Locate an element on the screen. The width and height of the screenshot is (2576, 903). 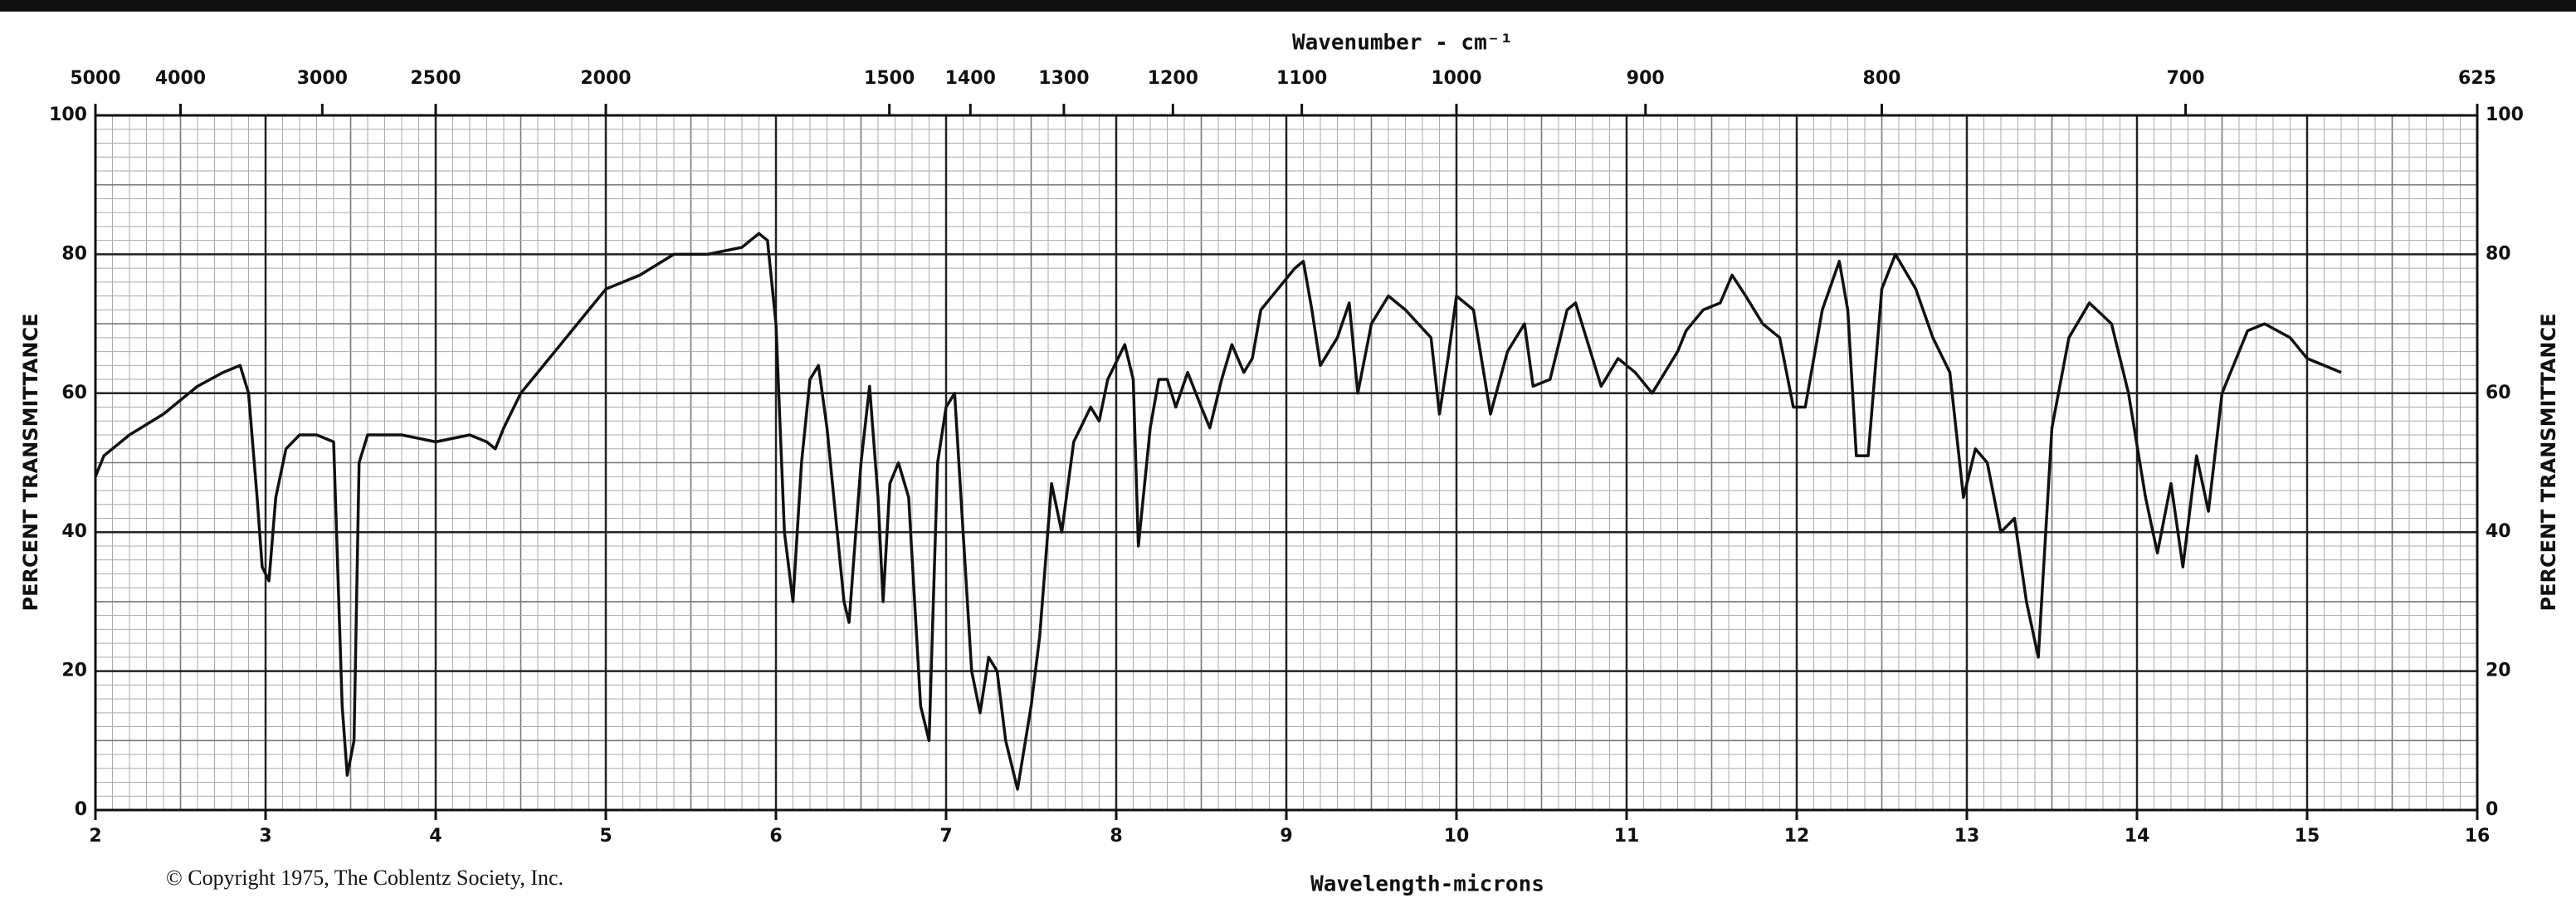
top-tick-label: 1100 is located at coordinates (1302, 79).